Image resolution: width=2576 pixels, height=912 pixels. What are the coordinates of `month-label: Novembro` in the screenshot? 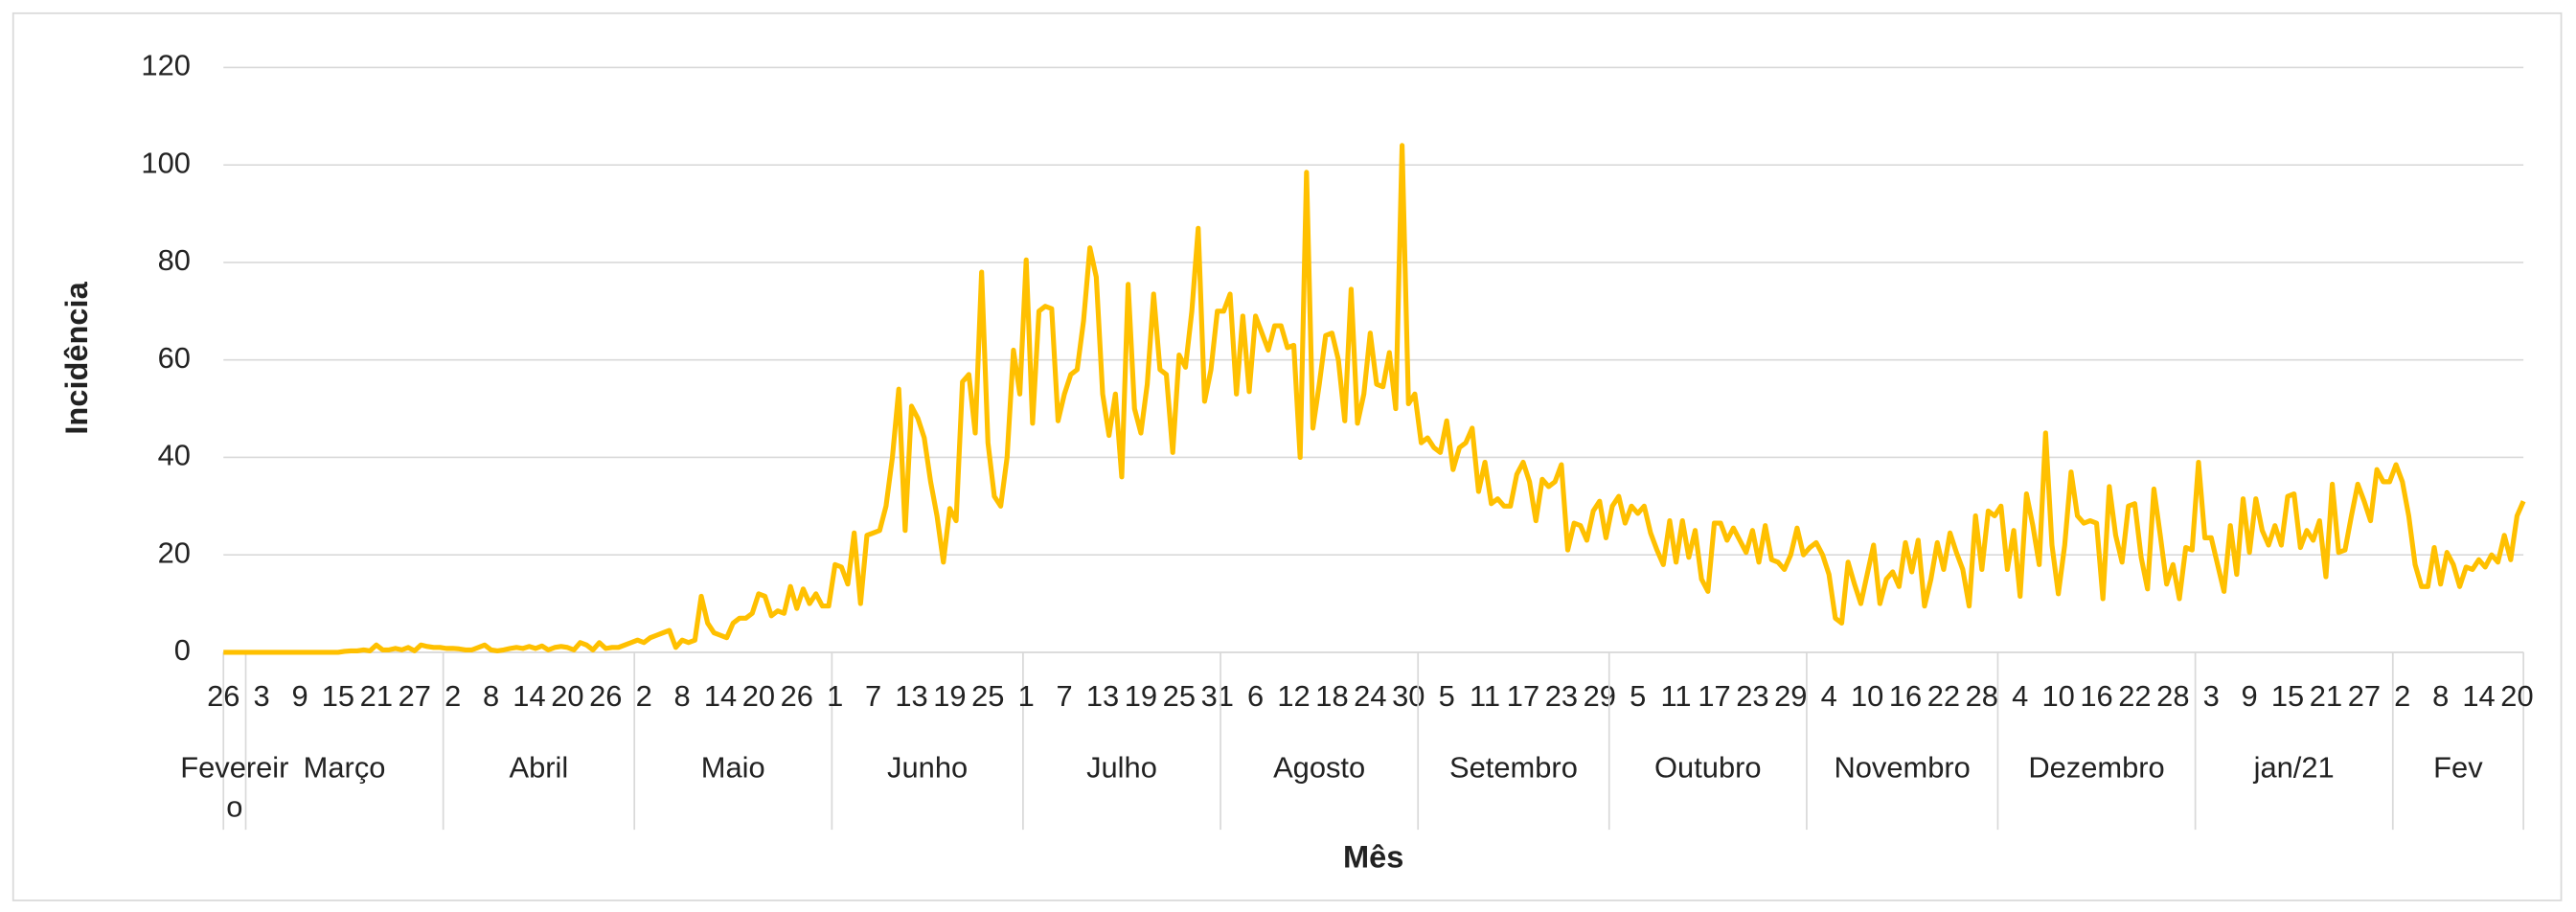 It's located at (1902, 767).